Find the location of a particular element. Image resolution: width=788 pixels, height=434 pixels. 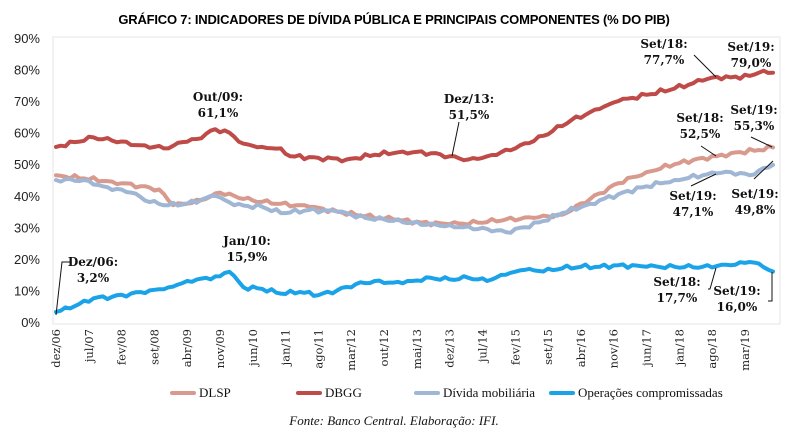

annotation-set-19: Set/19: 16,0% is located at coordinates (743, 293).